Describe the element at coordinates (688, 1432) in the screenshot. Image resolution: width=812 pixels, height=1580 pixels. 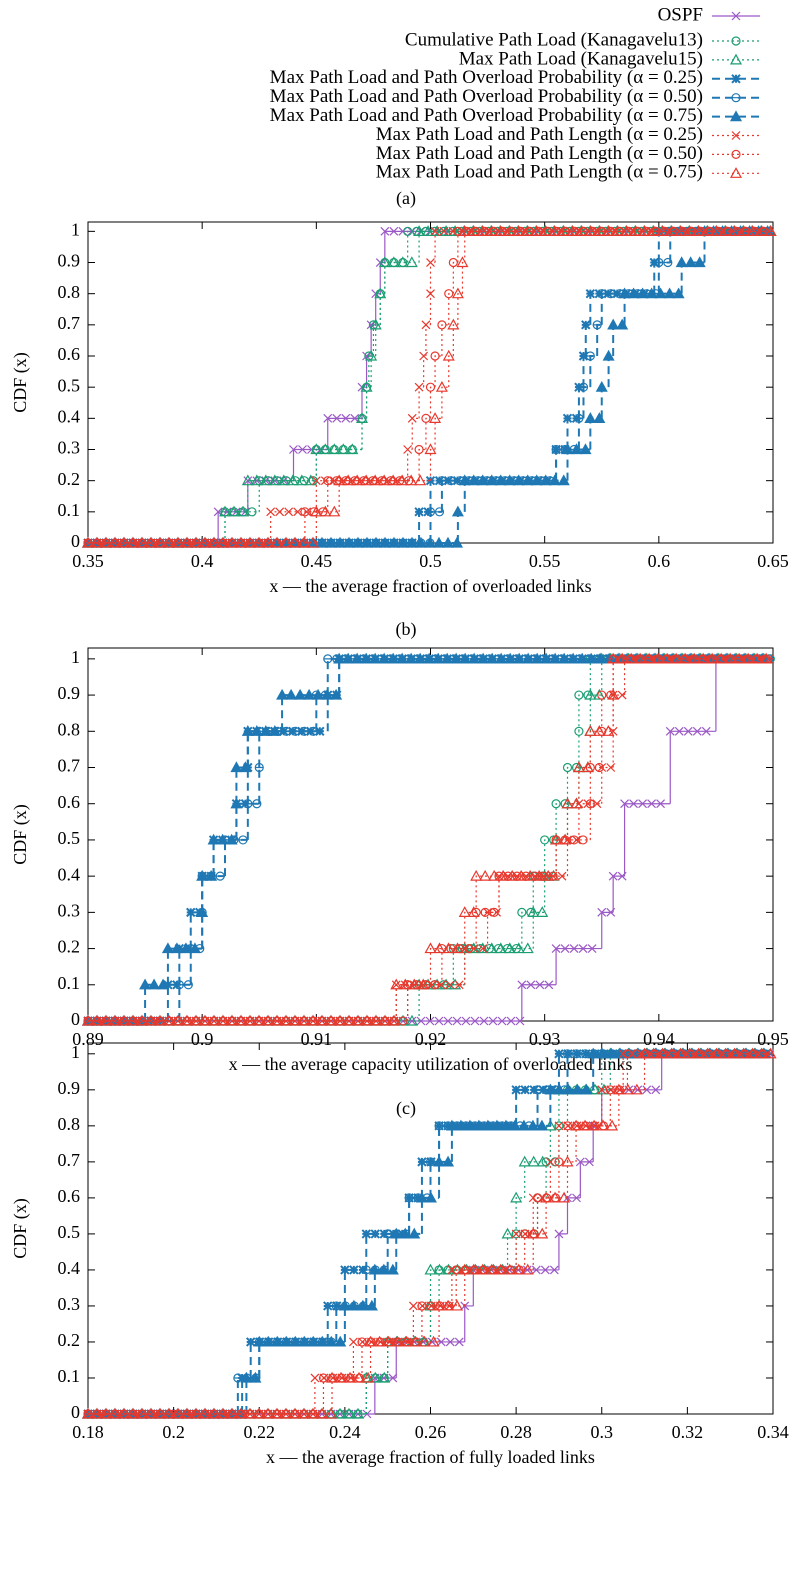
I see `x-tick-label: 0.32` at that location.